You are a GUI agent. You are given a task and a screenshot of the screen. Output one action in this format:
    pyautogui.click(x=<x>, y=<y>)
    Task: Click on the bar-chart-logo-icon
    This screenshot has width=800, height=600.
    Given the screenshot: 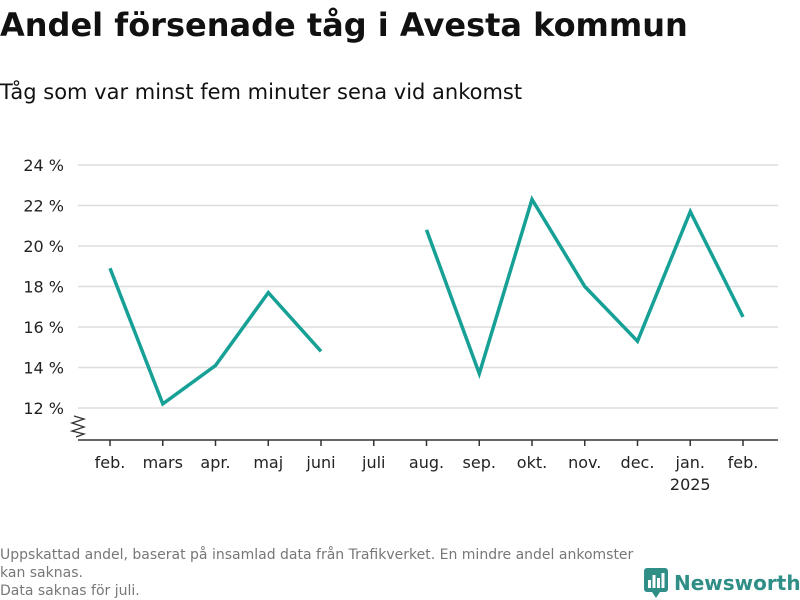 What is the action you would take?
    pyautogui.click(x=656, y=583)
    